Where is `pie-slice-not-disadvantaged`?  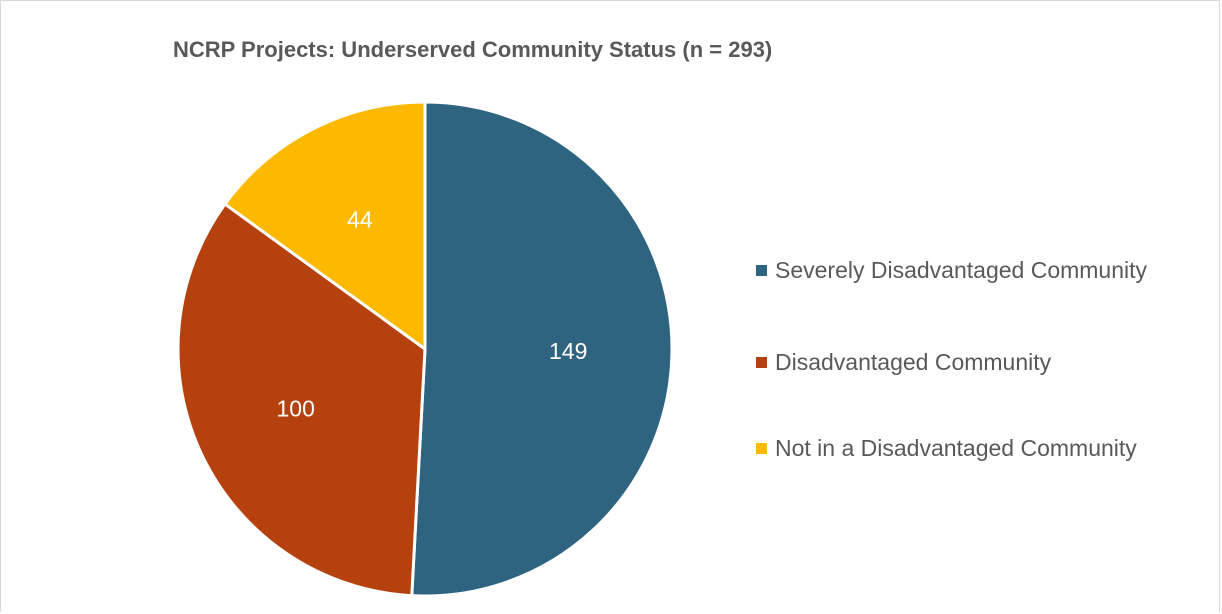
pie-slice-not-disadvantaged is located at coordinates (325, 225).